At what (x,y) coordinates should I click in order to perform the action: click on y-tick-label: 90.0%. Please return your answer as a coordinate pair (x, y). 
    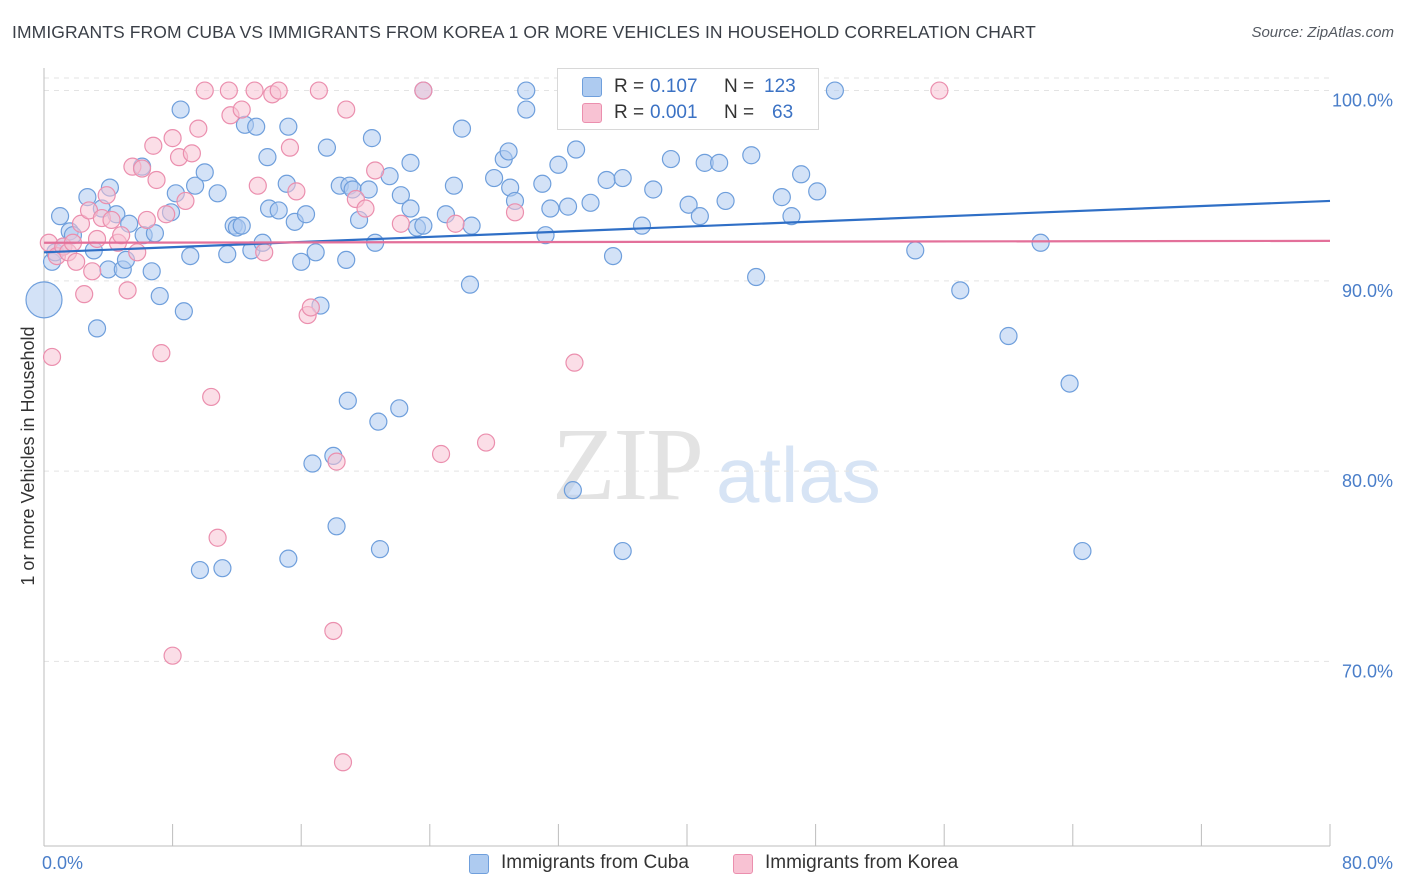
    Looking at the image, I should click on (1367, 291).